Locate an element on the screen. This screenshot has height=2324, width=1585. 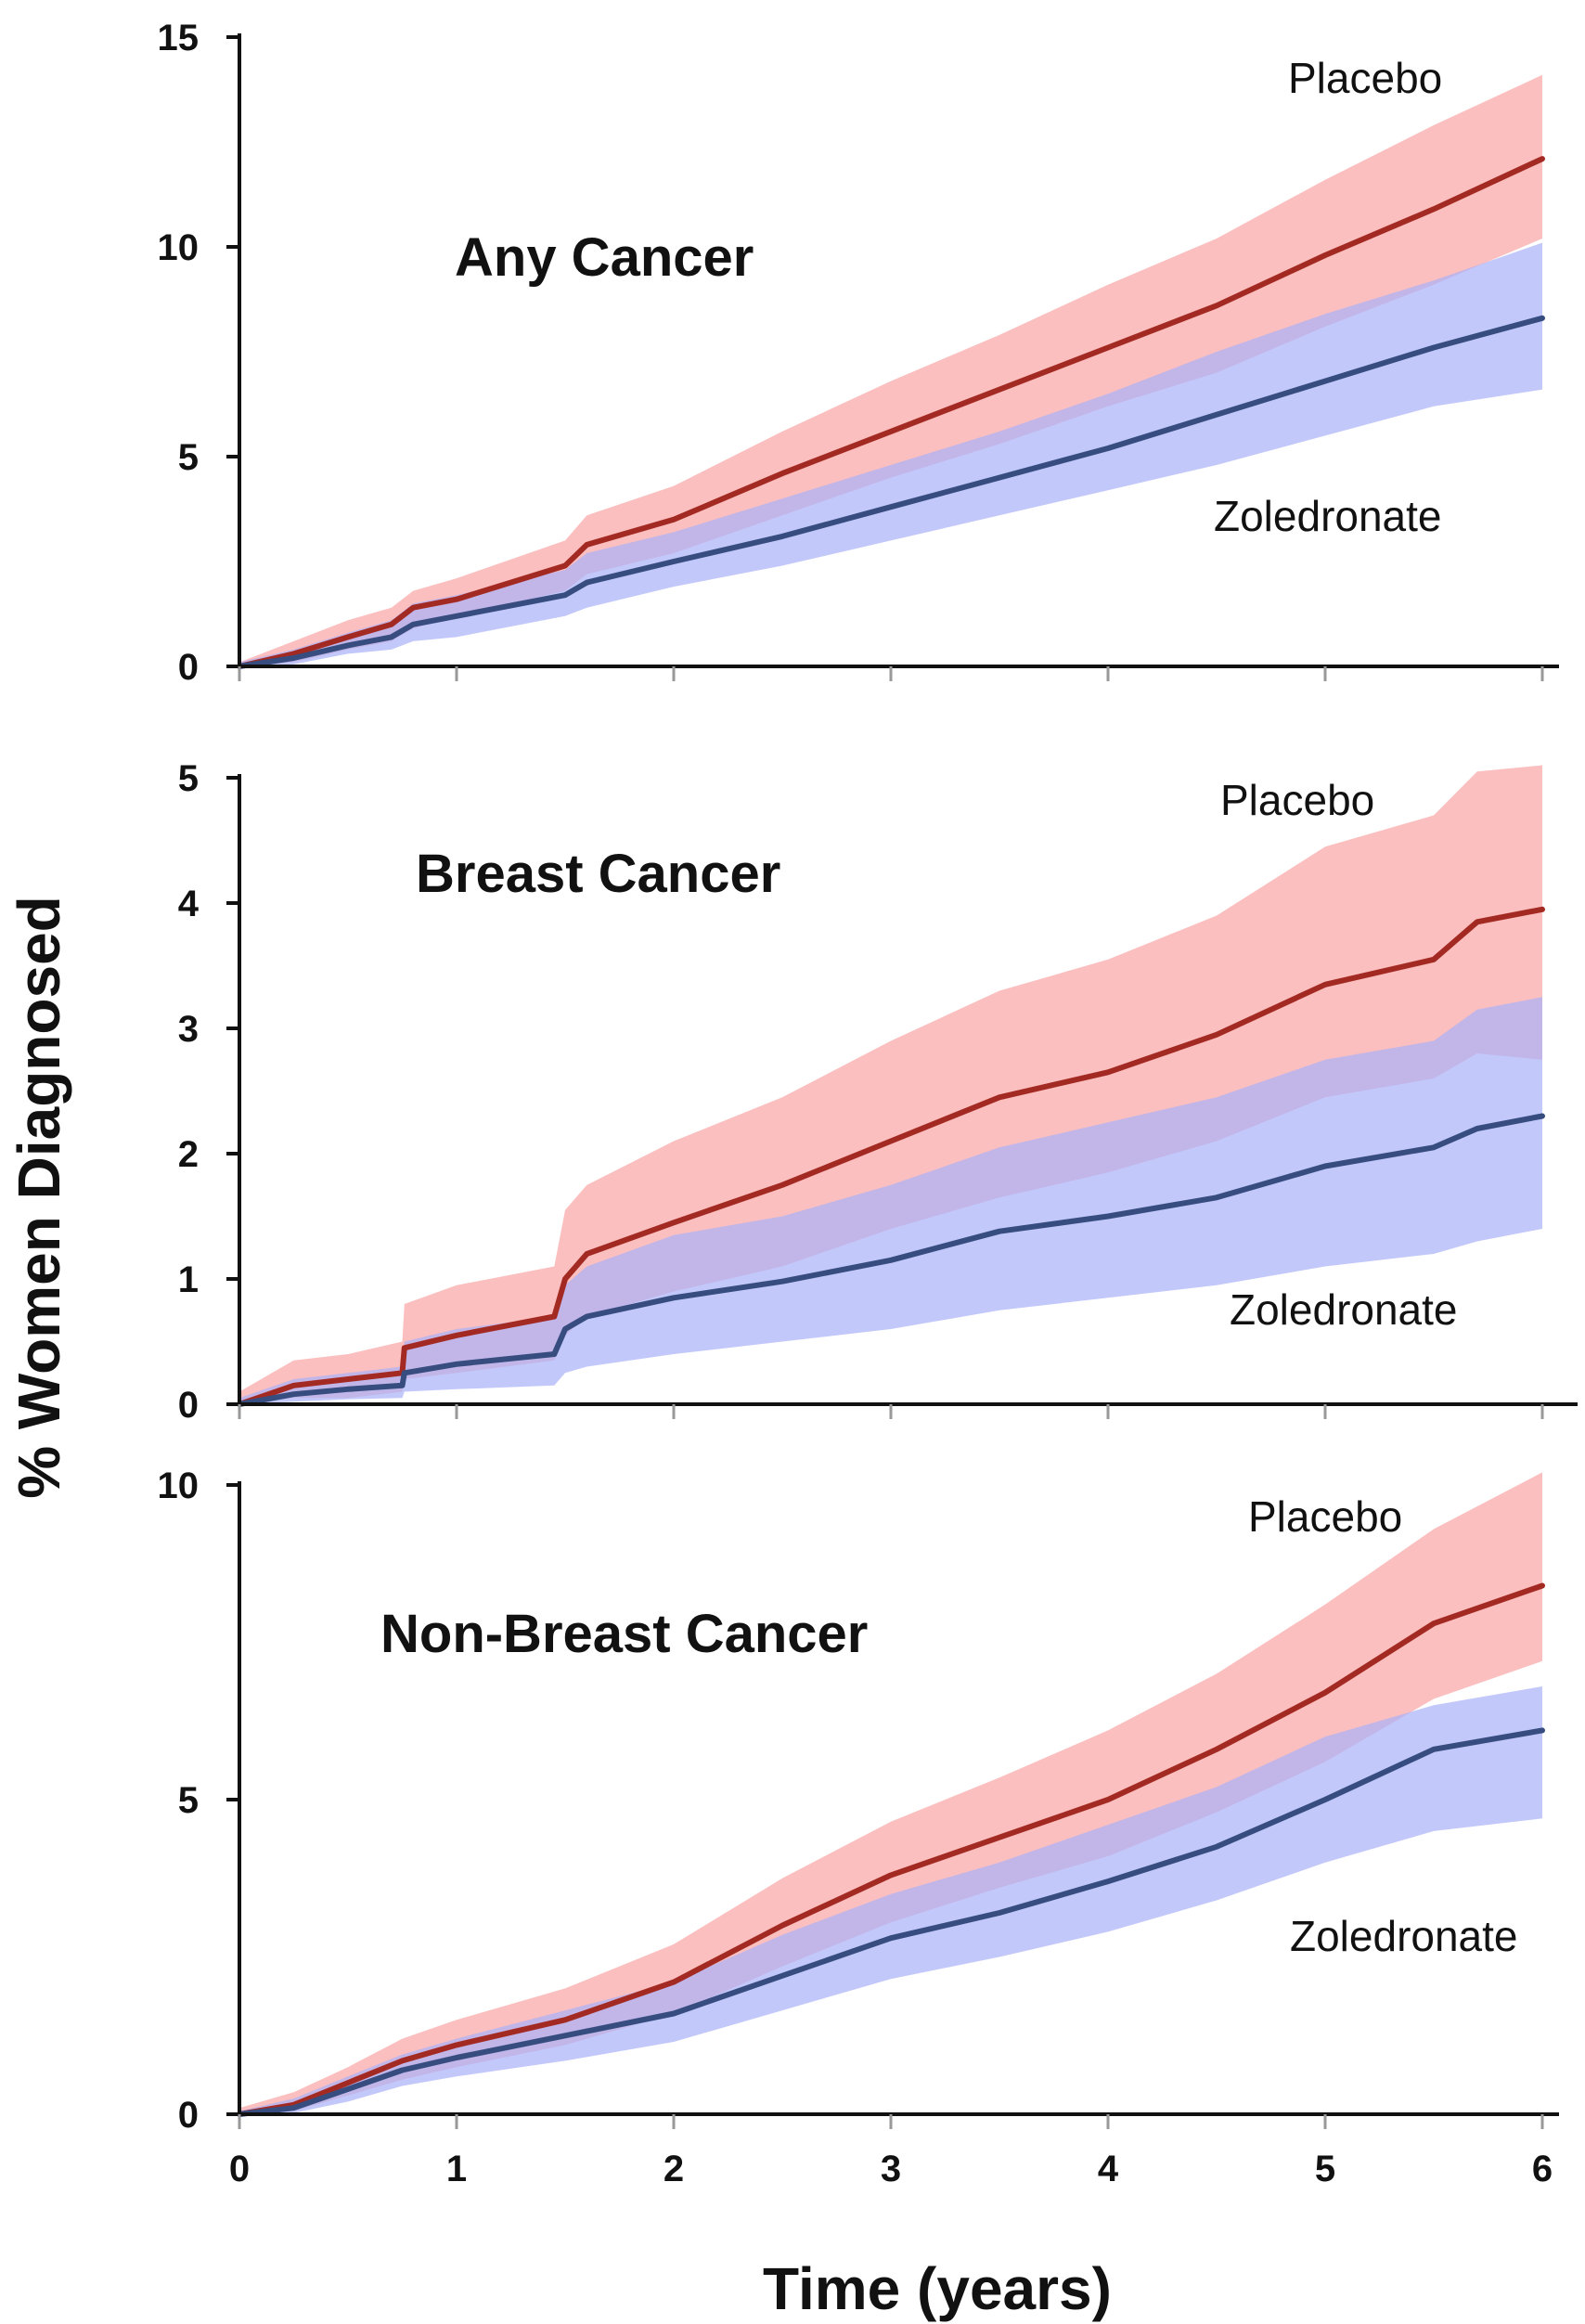
series-label-zoledronate-breast-cancer: Zoledronate is located at coordinates (1344, 1309).